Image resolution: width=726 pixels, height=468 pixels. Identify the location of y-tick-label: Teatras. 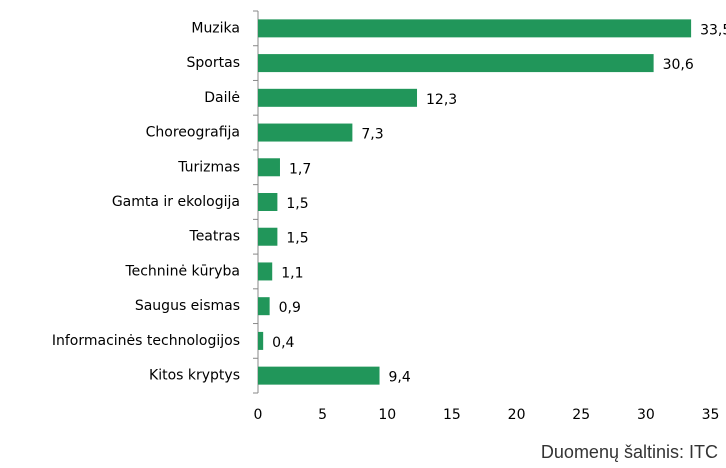
(214, 237).